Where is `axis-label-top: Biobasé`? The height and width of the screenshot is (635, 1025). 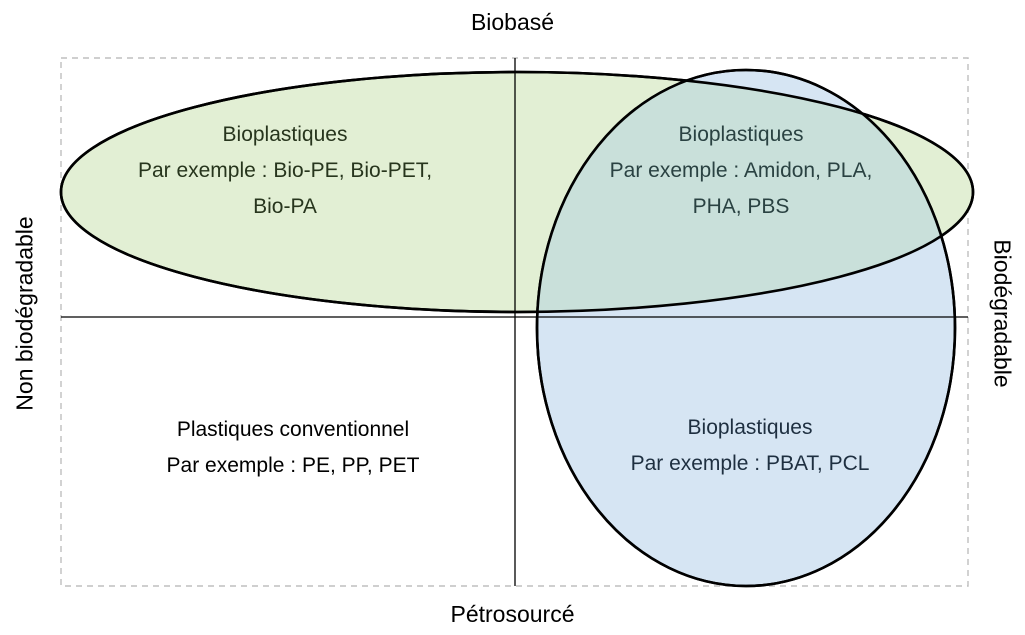
axis-label-top: Biobasé is located at coordinates (512, 22).